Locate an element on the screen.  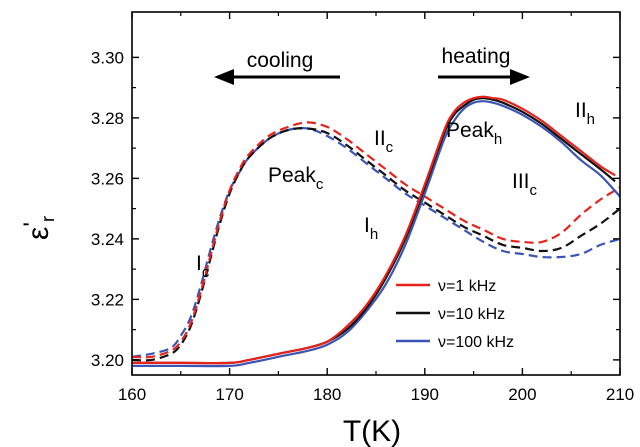
y-axis-title-main: ε is located at coordinates (38, 233).